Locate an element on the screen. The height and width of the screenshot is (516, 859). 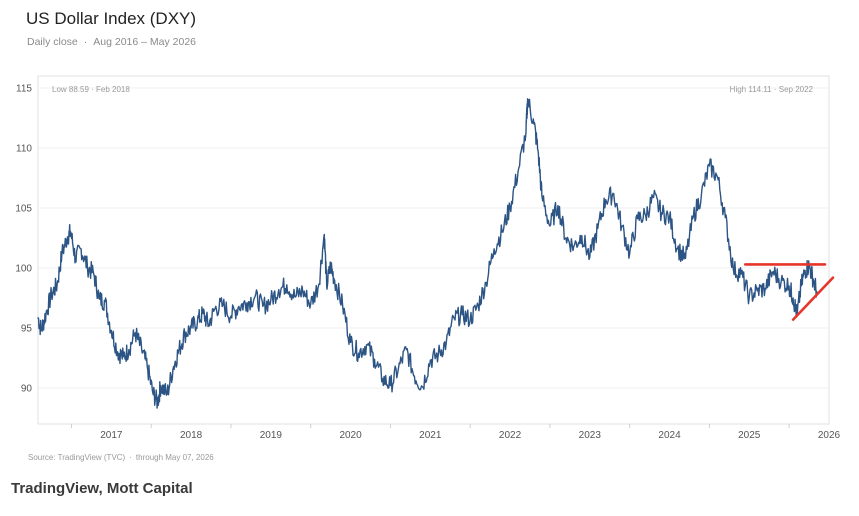
y-tick-label-100: 100 is located at coordinates (23, 269).